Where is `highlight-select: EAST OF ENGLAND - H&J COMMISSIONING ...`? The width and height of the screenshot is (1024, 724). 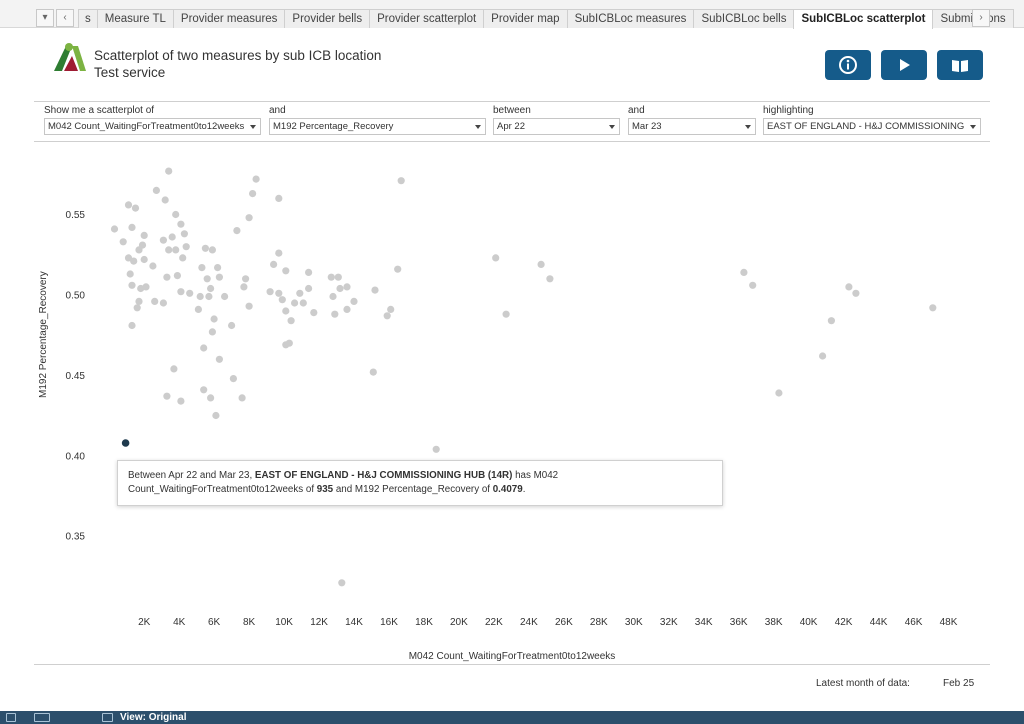 highlight-select: EAST OF ENGLAND - H&J COMMISSIONING ... is located at coordinates (872, 126).